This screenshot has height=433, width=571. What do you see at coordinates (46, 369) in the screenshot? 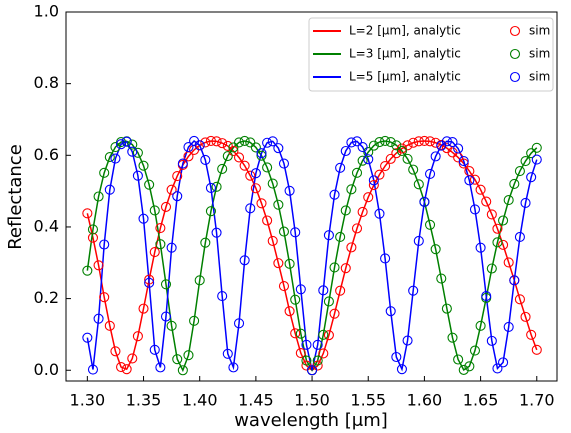
I see `y-tick-label: 0.0` at bounding box center [46, 369].